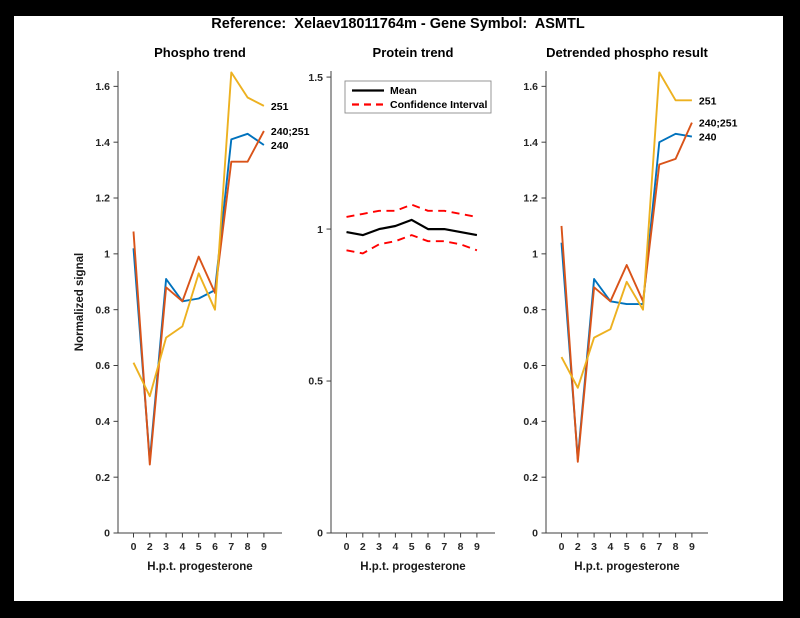  Describe the element at coordinates (439, 105) in the screenshot. I see `legend-entry-label: Confidence Interval` at that location.